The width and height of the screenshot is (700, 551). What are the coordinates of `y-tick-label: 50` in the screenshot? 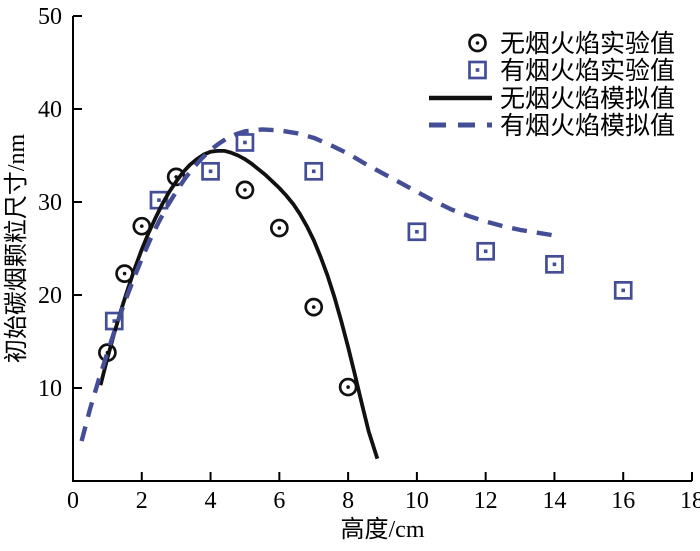 It's located at (50, 17).